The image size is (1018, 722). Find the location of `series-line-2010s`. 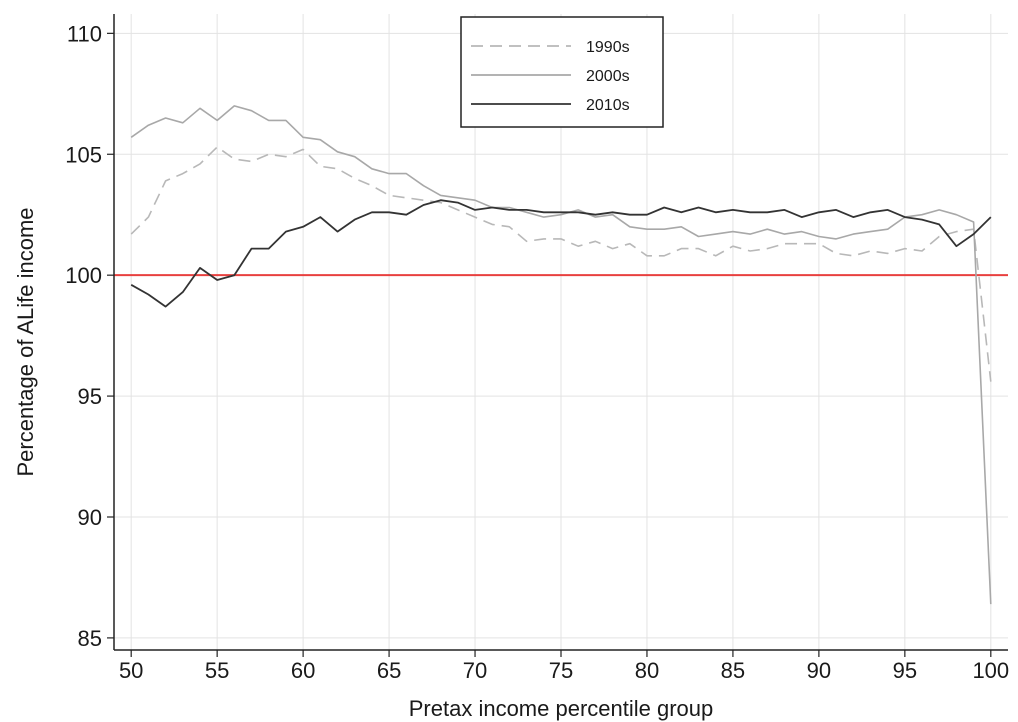

series-line-2010s is located at coordinates (561, 253).